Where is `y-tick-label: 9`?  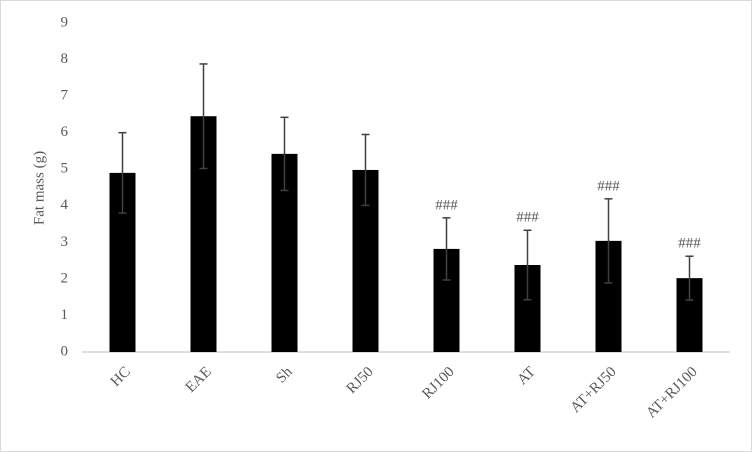 y-tick-label: 9 is located at coordinates (65, 22).